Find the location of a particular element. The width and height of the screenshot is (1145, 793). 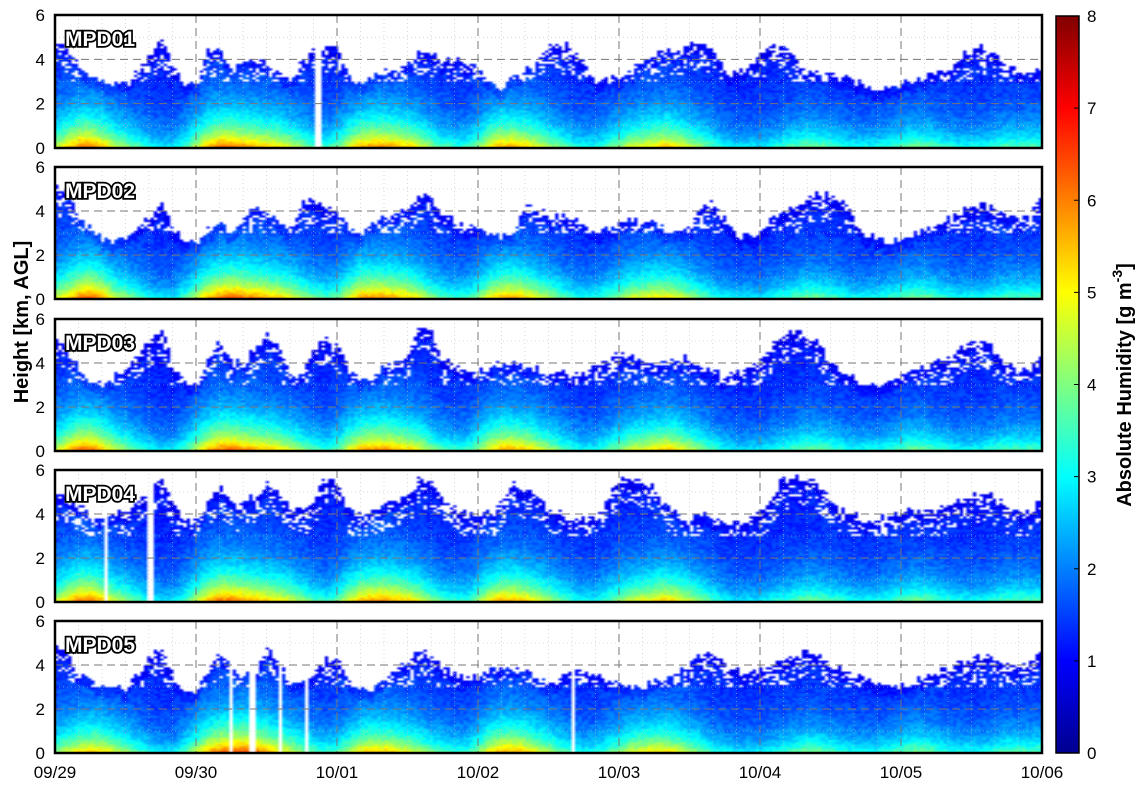

colorbar-tick-label: 7 is located at coordinates (1091, 108).